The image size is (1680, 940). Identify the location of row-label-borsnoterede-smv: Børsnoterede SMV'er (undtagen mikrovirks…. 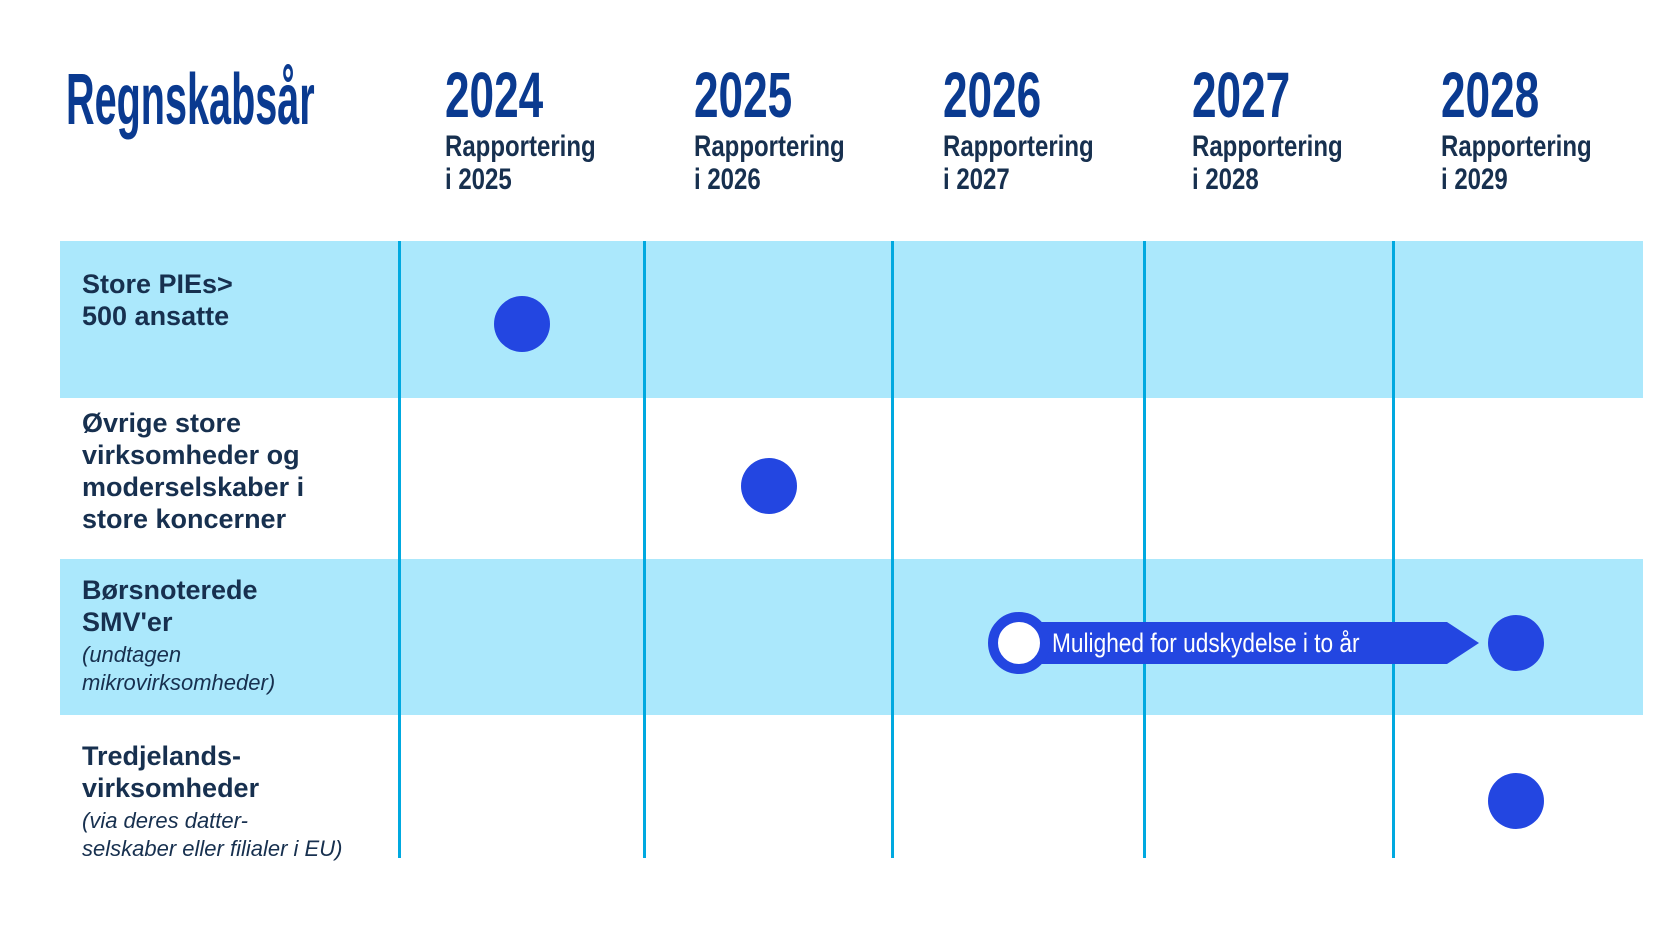
(237, 635).